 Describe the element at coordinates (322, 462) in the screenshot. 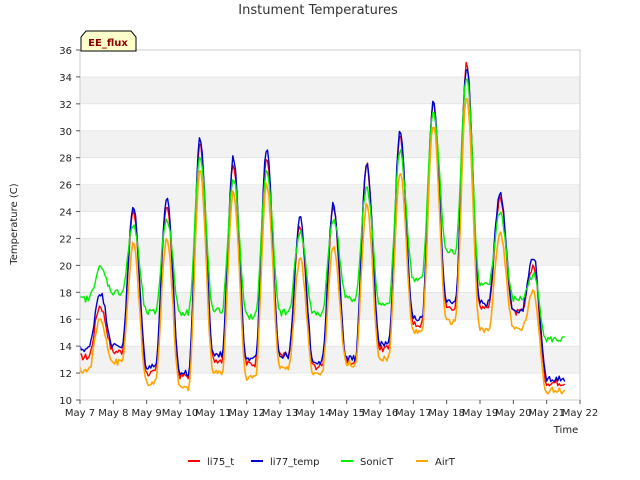

I see `legend: li75_t li77_temp SonicT AirT` at that location.